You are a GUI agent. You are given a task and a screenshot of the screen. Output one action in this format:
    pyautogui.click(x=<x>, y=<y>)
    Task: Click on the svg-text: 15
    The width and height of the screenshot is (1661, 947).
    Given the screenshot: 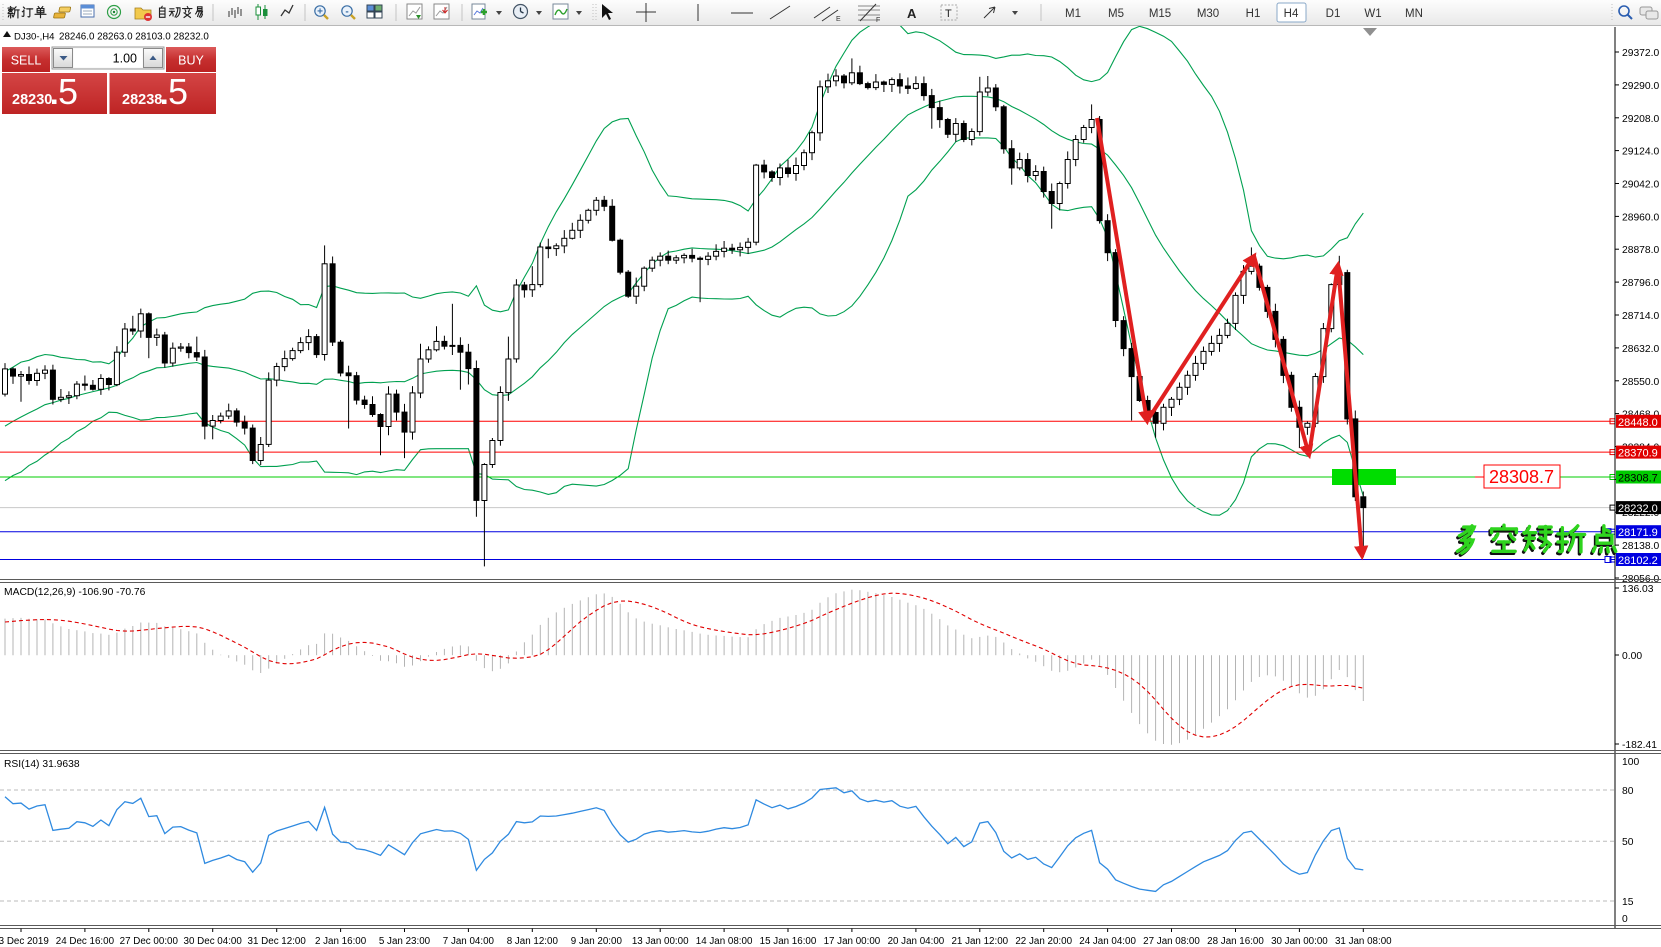 What is the action you would take?
    pyautogui.click(x=1628, y=902)
    